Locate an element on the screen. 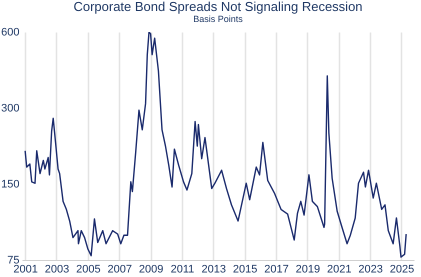 The width and height of the screenshot is (421, 277). chart-title: Corporate Bond Spreads Not Signaling Recession is located at coordinates (218, 7).